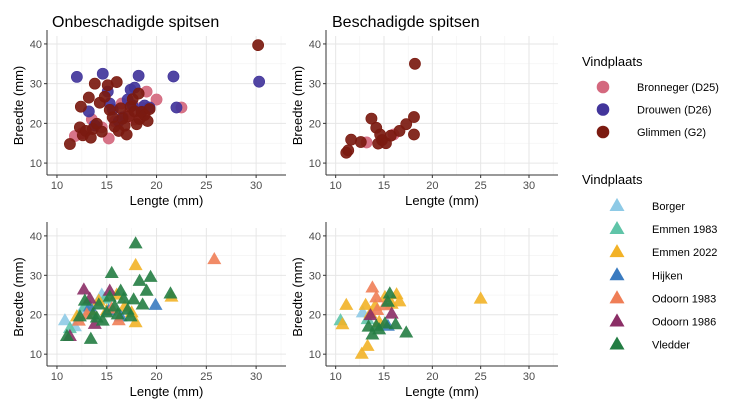  I want to click on legend-item: Glimmen (G2), so click(651, 132).